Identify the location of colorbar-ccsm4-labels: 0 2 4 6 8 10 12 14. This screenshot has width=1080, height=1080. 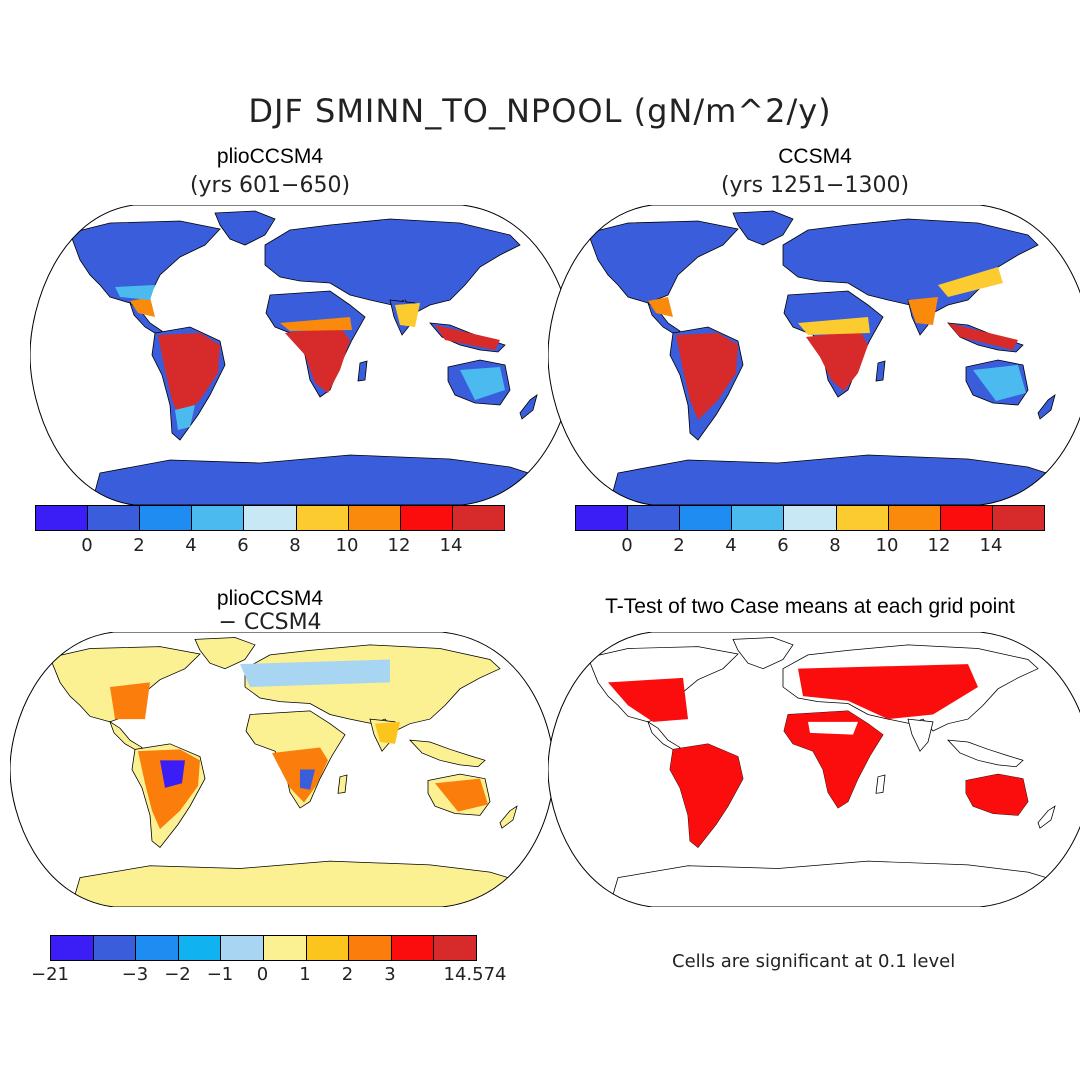
(809, 548).